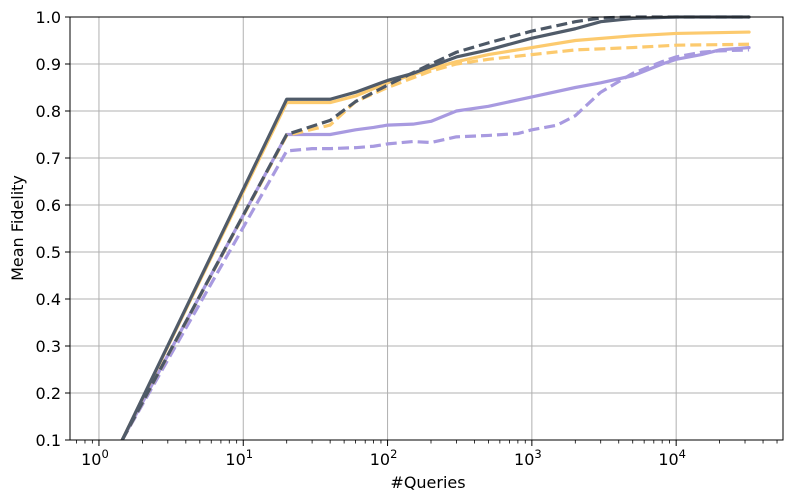 This screenshot has width=793, height=501. Describe the element at coordinates (95, 458) in the screenshot. I see `x-tick-label: 10⁰` at that location.